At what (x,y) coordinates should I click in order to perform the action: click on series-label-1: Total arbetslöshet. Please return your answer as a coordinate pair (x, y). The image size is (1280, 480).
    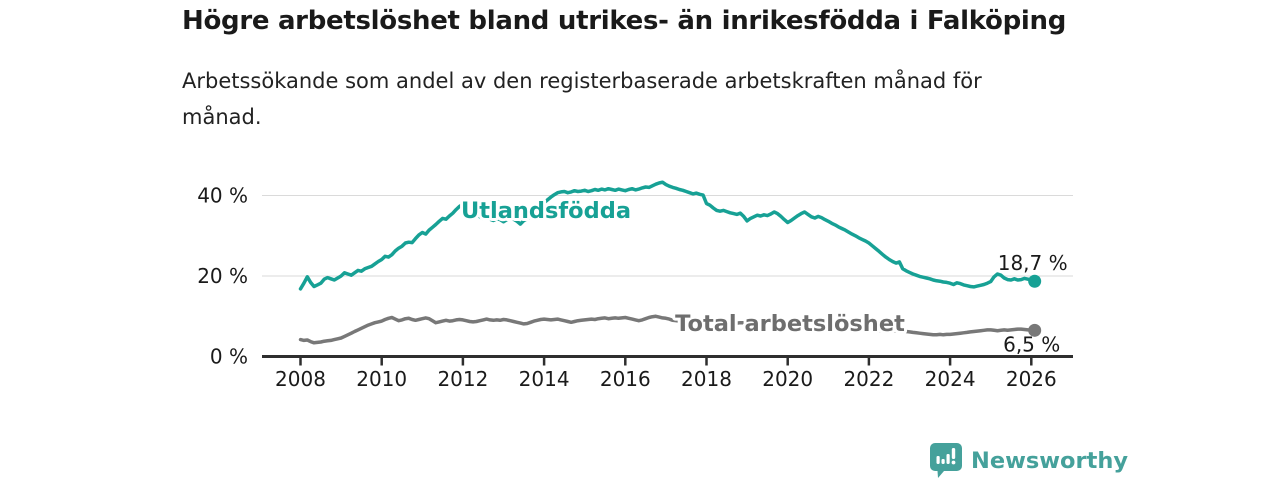
    Looking at the image, I should click on (790, 324).